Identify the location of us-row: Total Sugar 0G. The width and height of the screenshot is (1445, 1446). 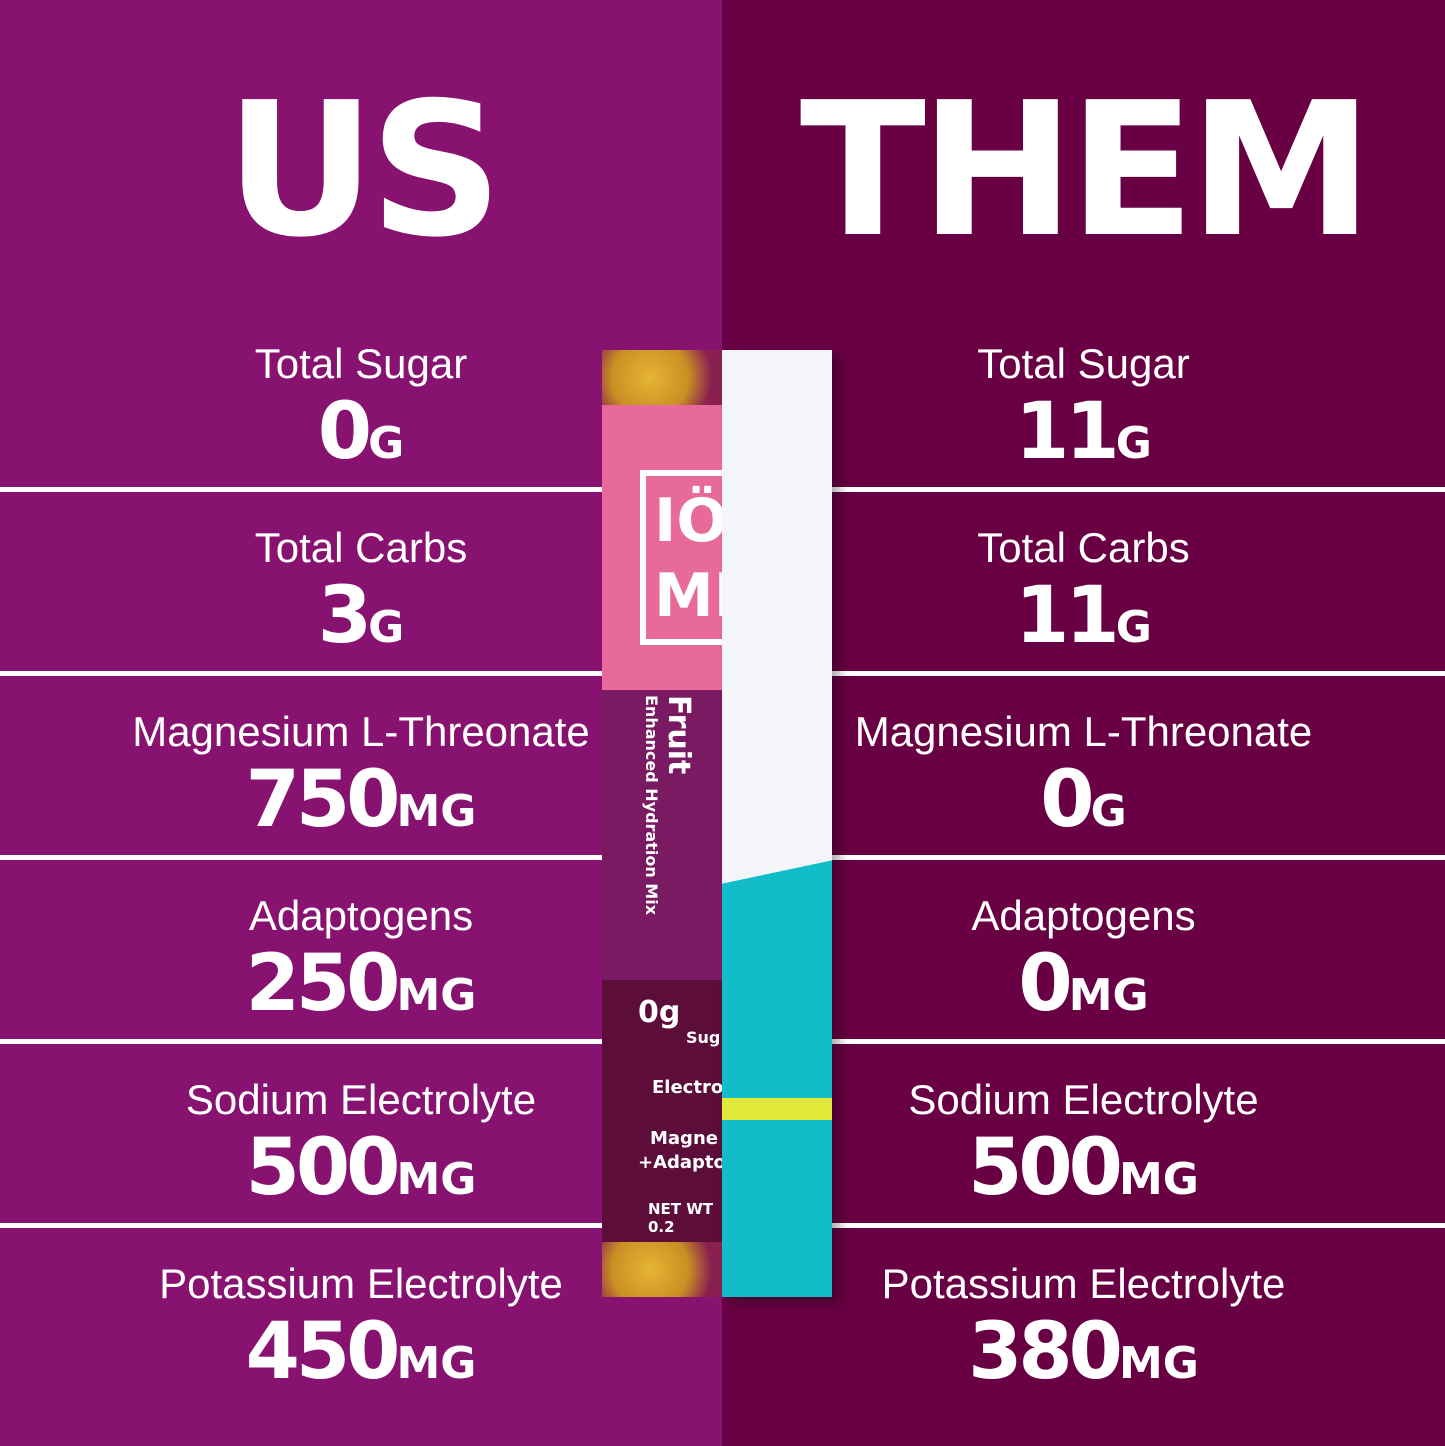
(361, 422).